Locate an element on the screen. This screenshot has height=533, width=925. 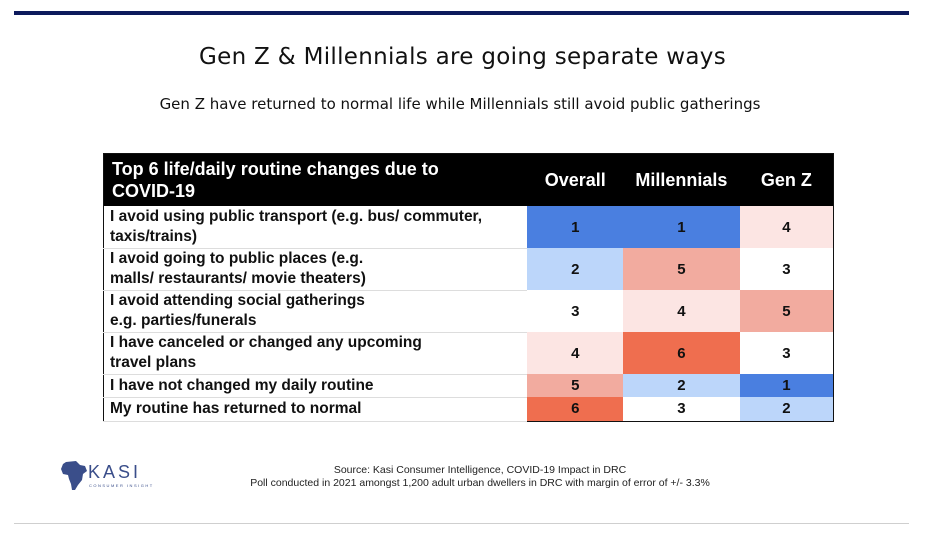
header-label-line1: Top 6 life/daily routine changes due to is located at coordinates (275, 169).